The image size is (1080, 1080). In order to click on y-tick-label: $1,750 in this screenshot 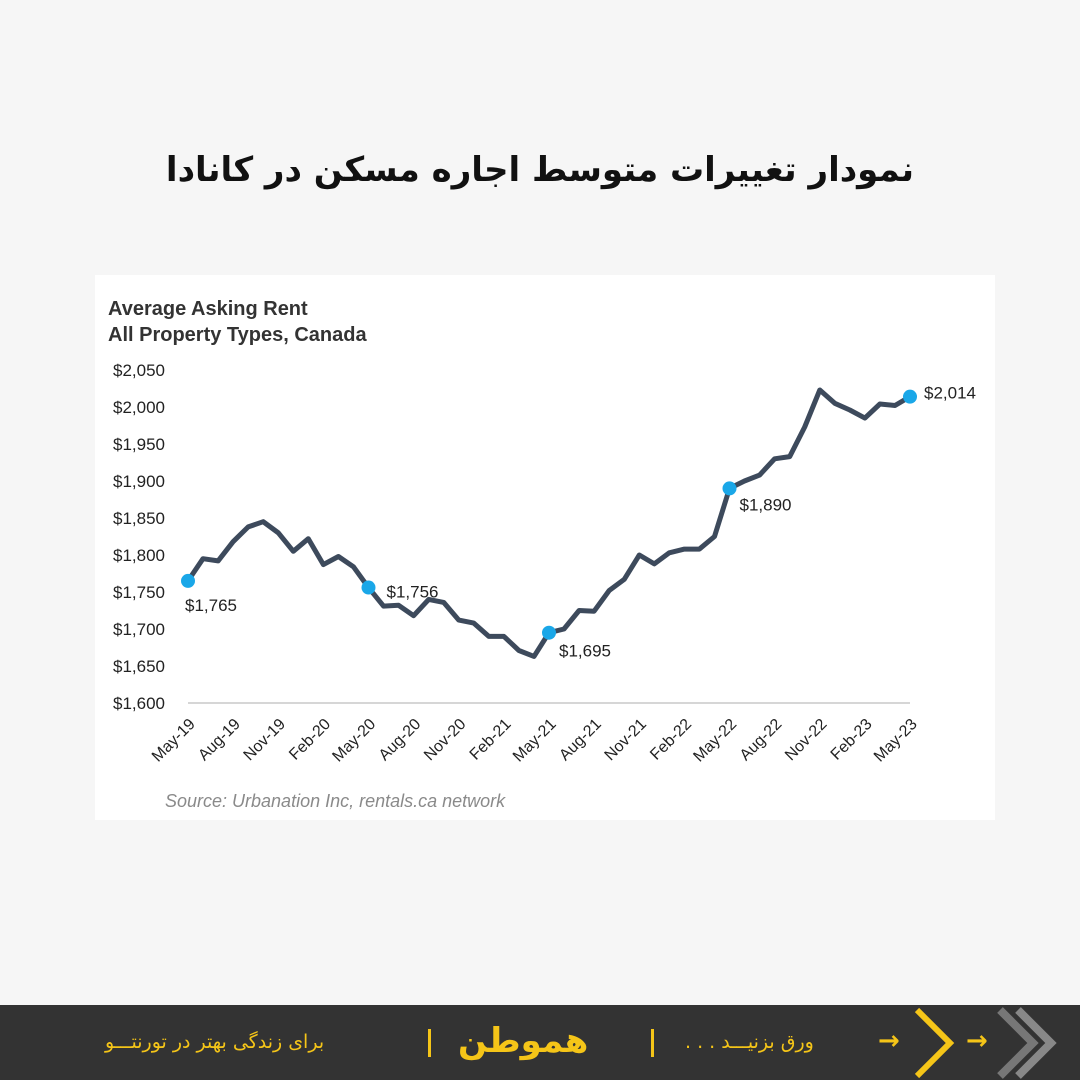, I will do `click(139, 592)`.